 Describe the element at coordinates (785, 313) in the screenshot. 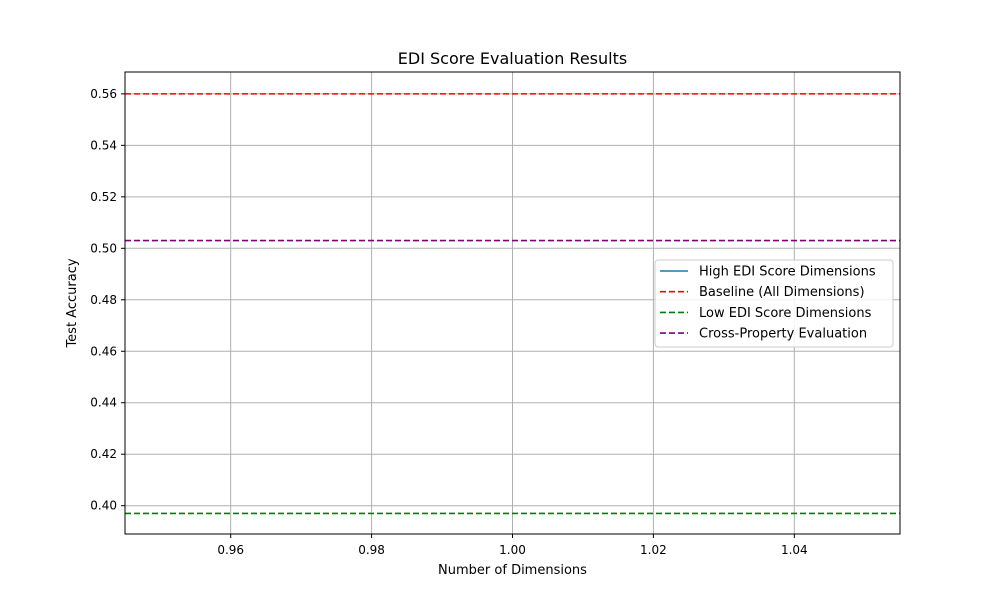

I see `legend-label: Low EDI Score Dimensions` at that location.